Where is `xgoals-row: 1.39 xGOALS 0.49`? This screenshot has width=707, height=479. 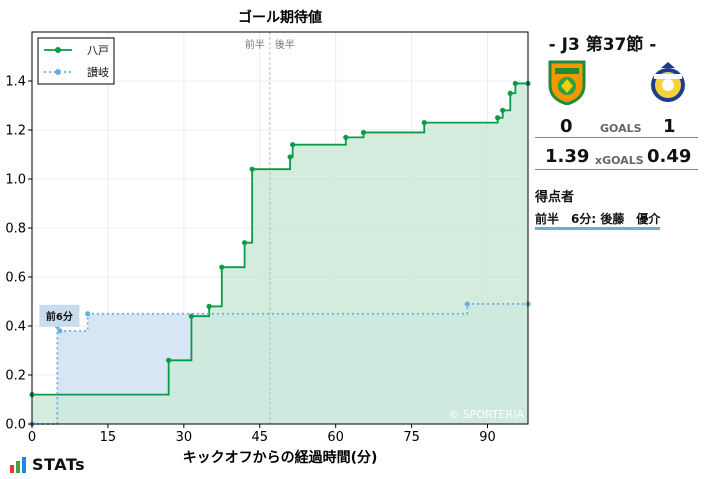
xgoals-row: 1.39 xGOALS 0.49 is located at coordinates (616, 156).